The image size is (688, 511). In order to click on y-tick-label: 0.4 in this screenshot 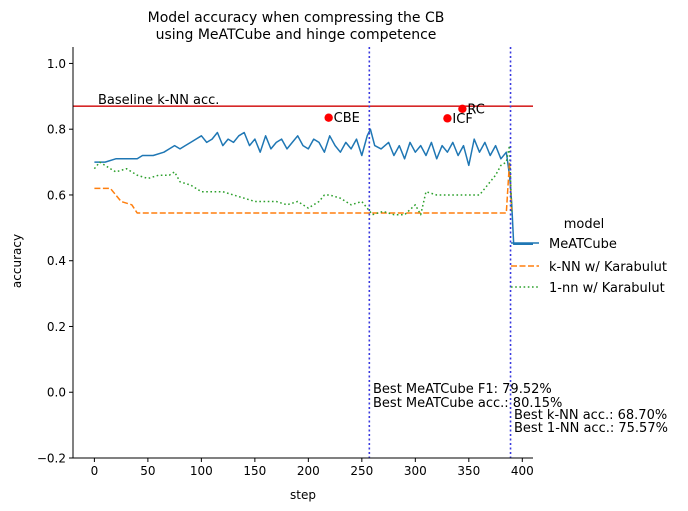, I will do `click(56, 261)`.